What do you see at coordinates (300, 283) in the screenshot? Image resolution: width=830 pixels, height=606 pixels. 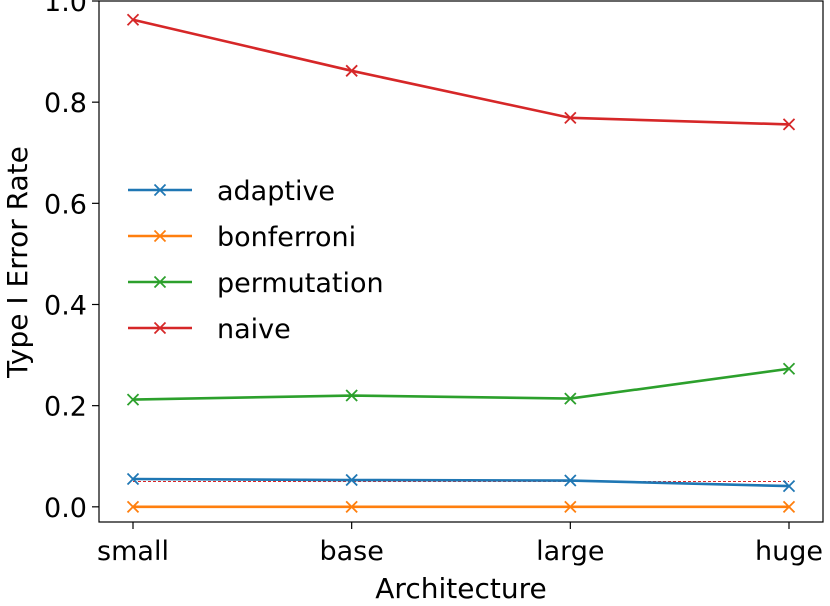 I see `legend-label: permutation` at bounding box center [300, 283].